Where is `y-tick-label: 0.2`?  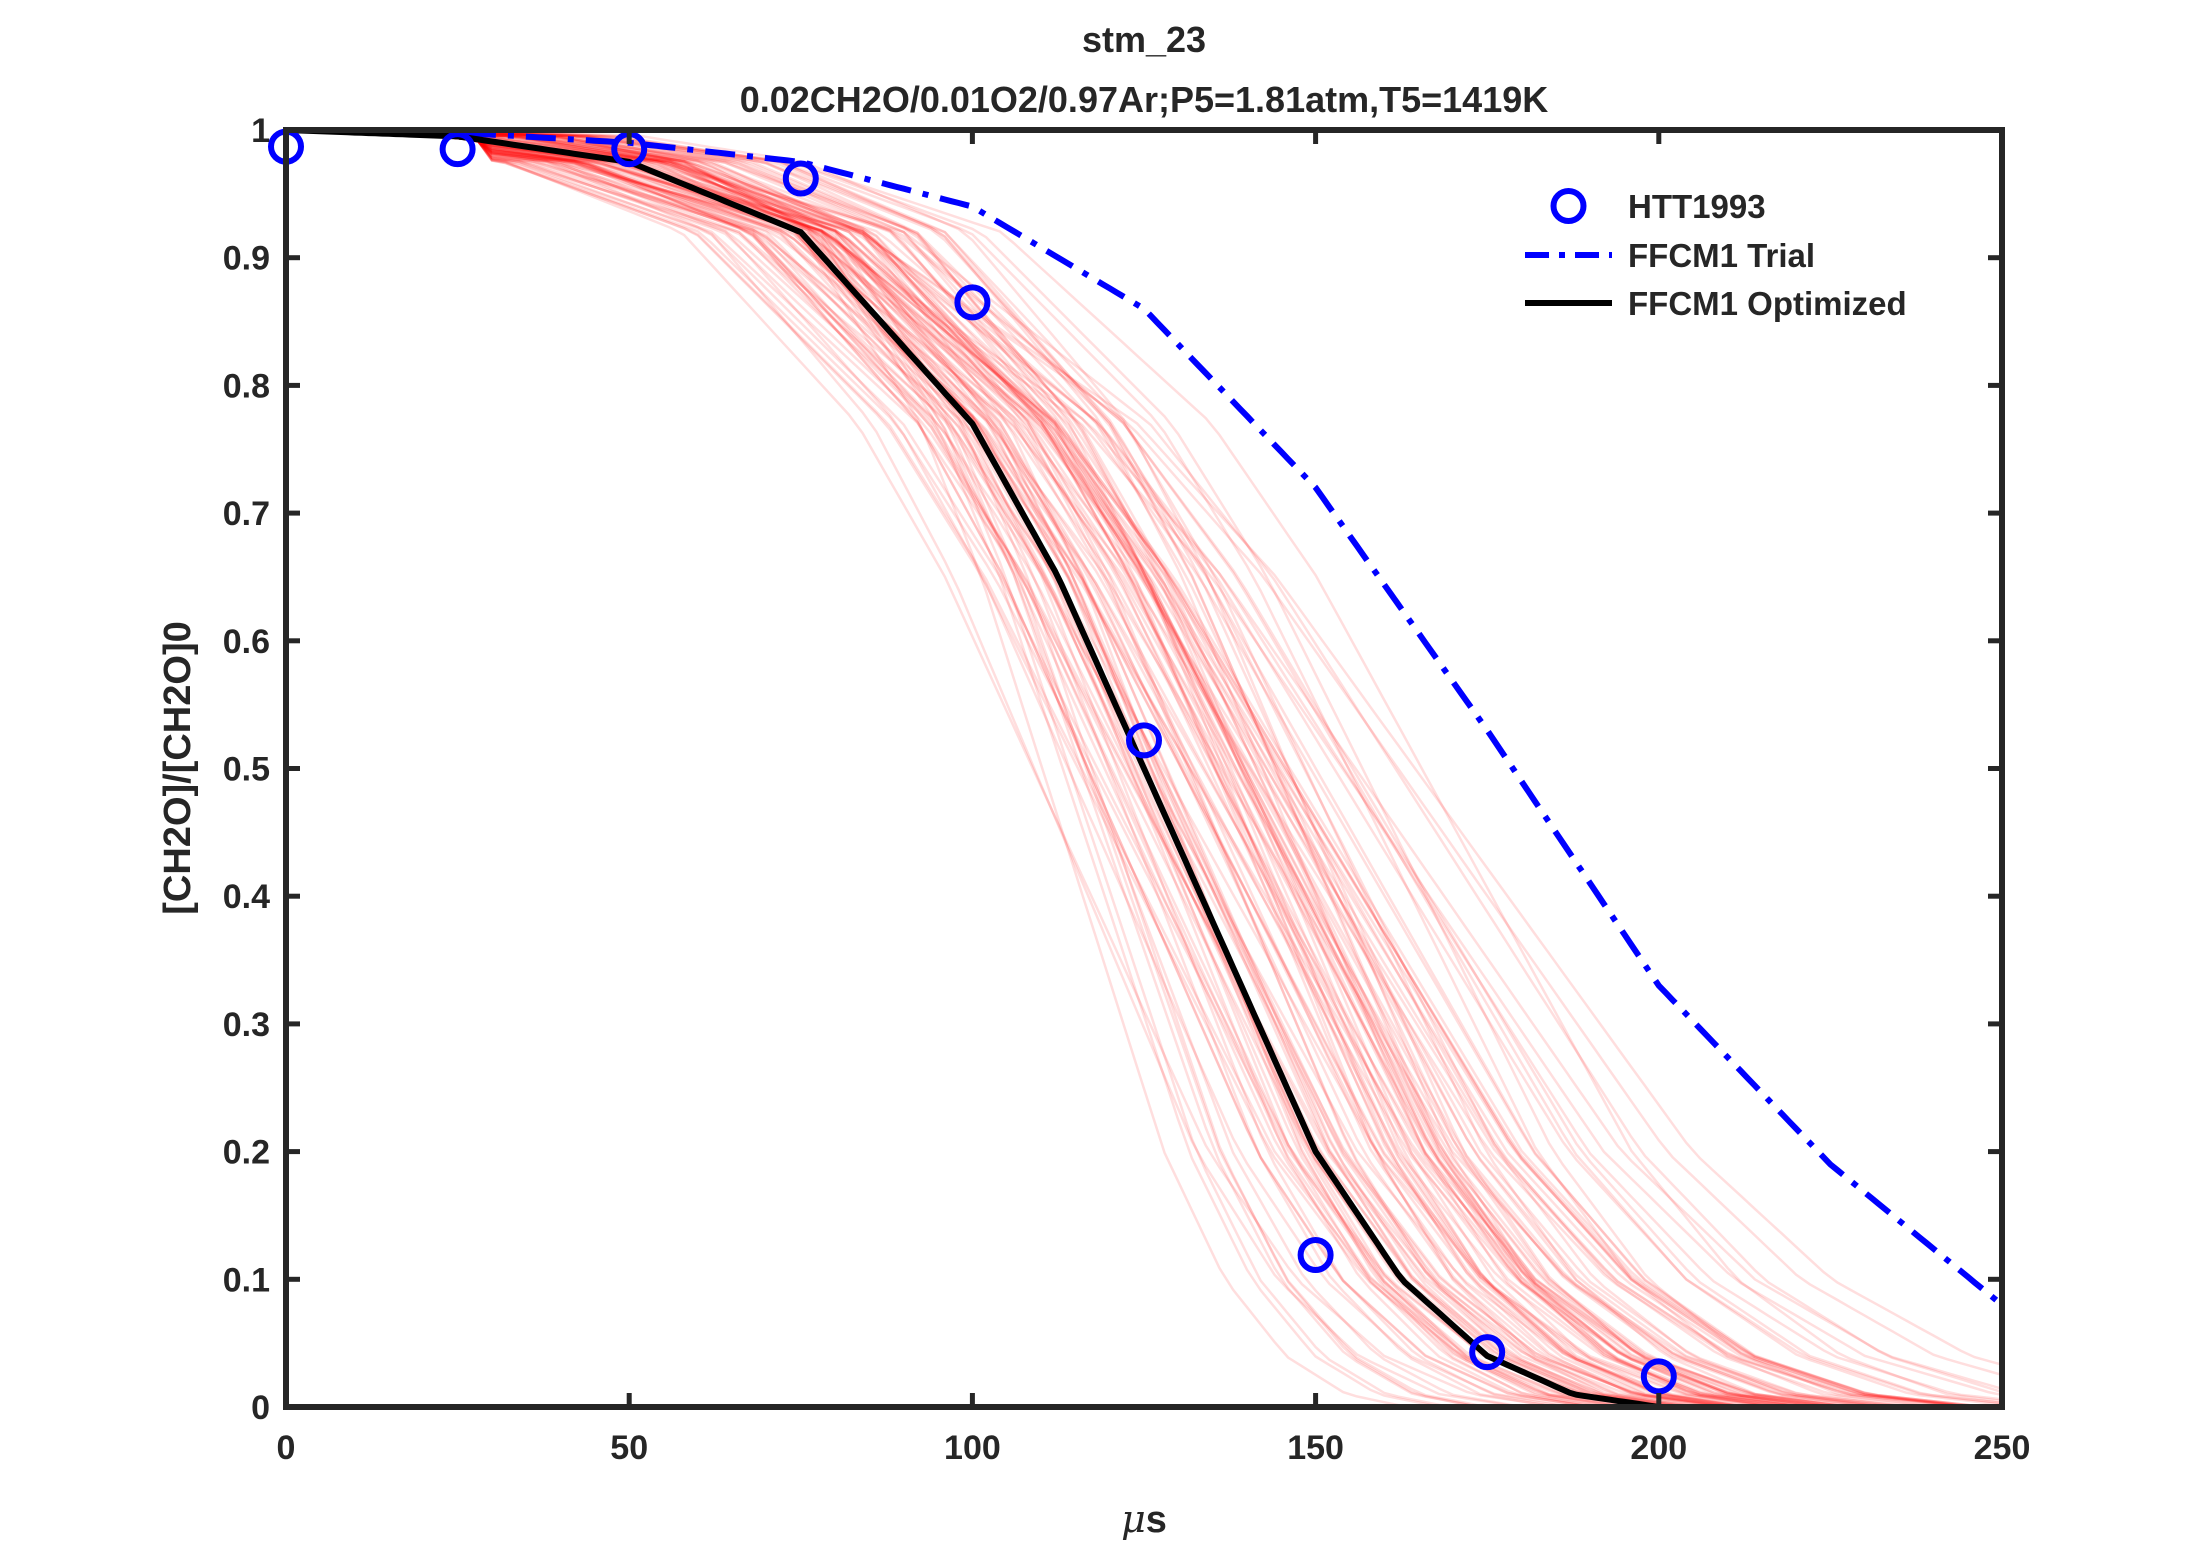 y-tick-label: 0.2 is located at coordinates (246, 1153).